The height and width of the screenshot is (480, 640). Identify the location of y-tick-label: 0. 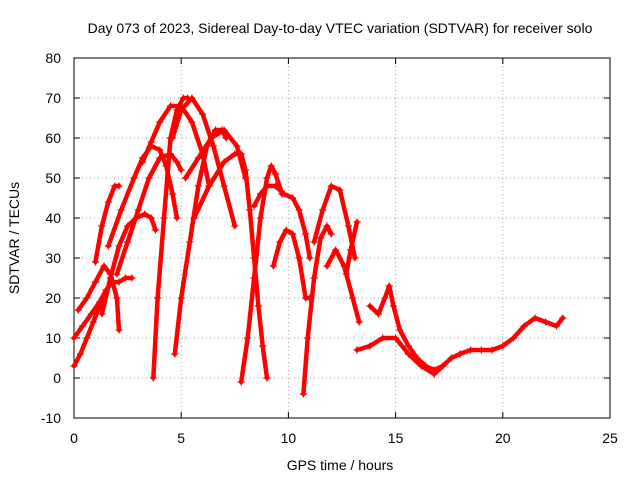
(57, 378).